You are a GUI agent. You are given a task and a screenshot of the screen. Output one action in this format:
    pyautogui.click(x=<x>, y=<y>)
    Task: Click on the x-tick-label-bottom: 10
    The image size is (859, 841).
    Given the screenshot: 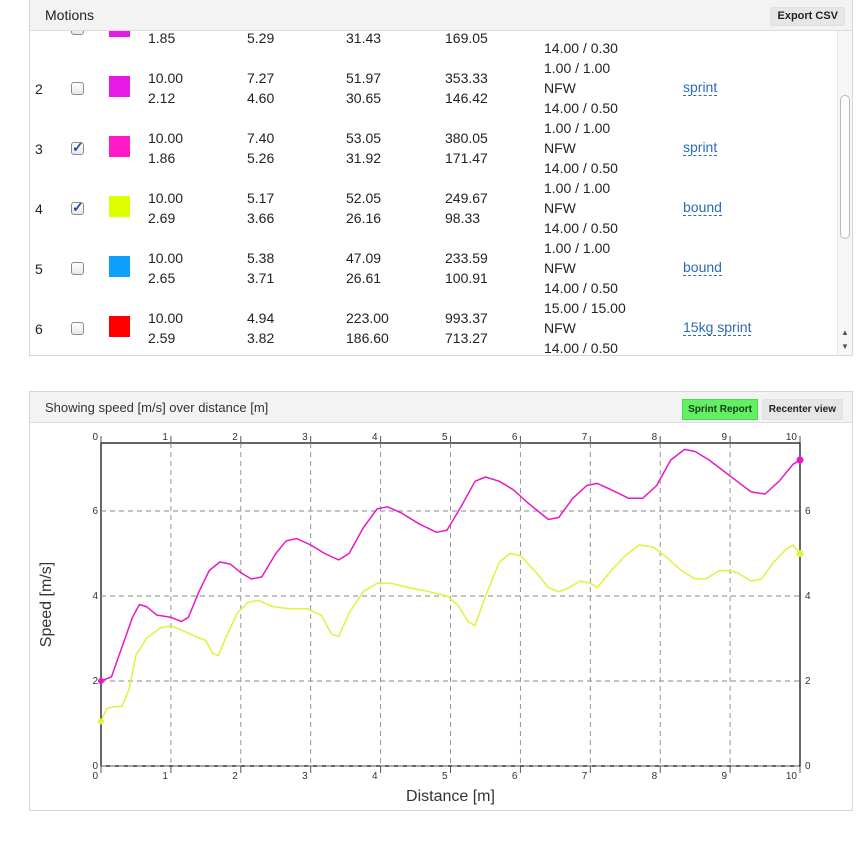 What is the action you would take?
    pyautogui.click(x=792, y=776)
    